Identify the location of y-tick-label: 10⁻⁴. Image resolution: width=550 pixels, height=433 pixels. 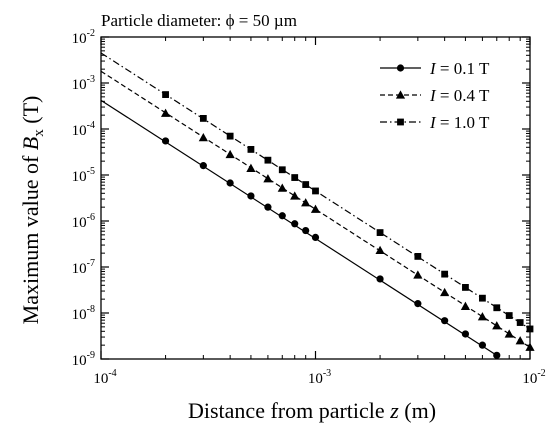
(83, 129).